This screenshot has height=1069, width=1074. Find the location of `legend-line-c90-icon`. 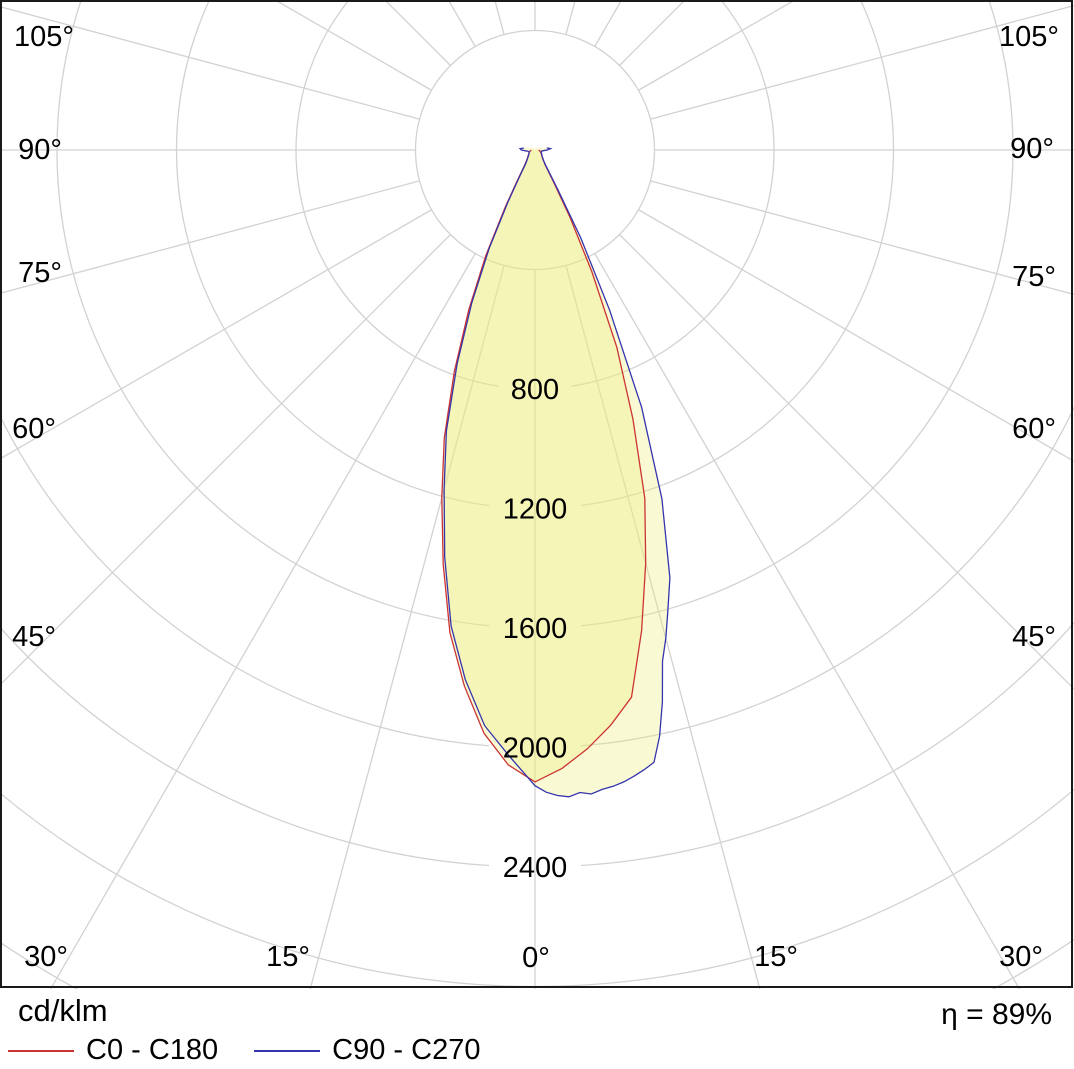

legend-line-c90-icon is located at coordinates (287, 1050).